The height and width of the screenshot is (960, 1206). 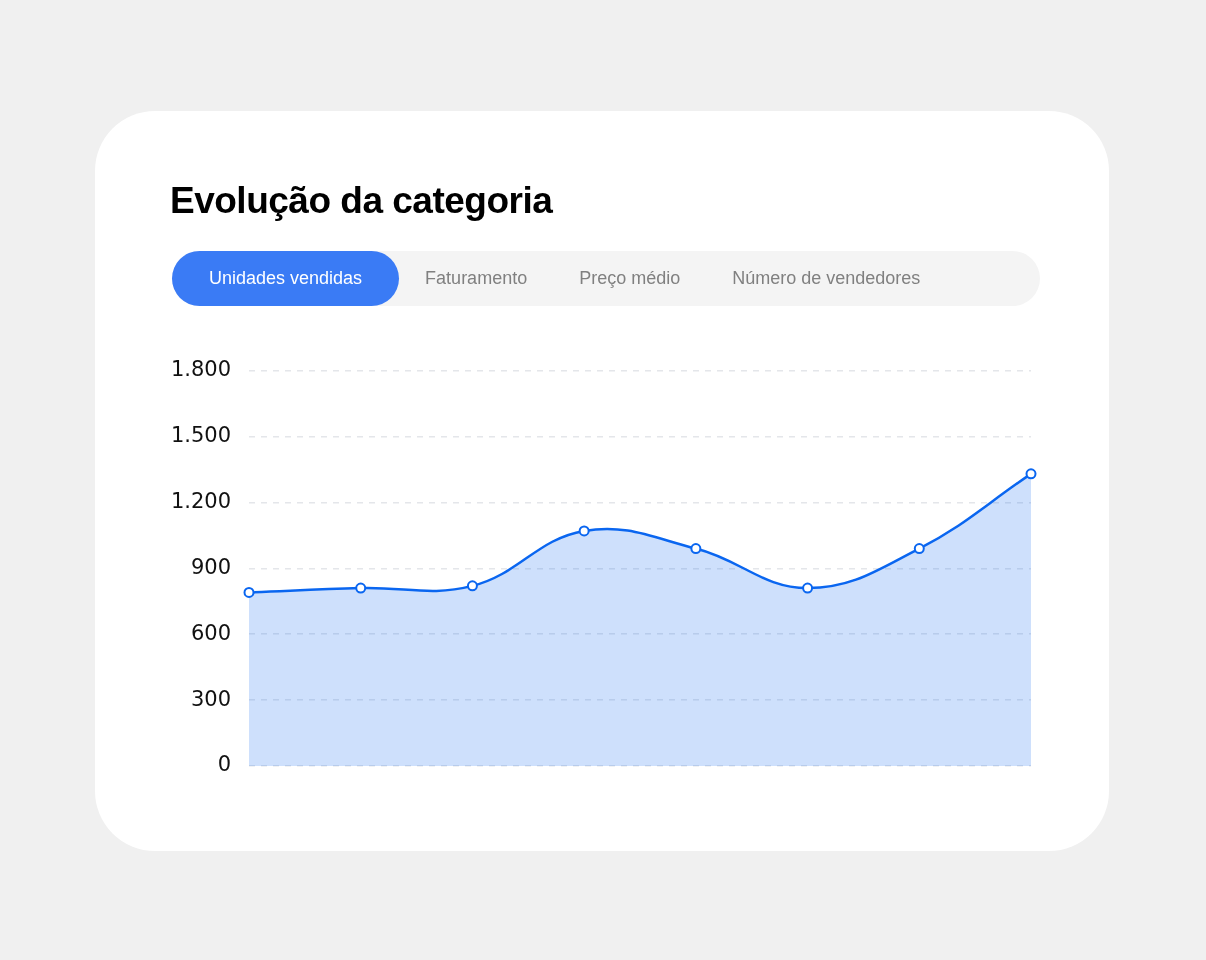 I want to click on text: Unidades vendidas, so click(x=286, y=278).